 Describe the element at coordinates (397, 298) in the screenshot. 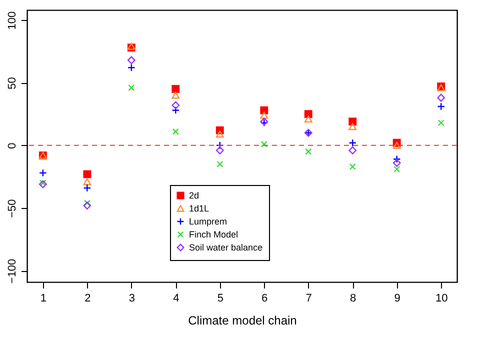

I see `x-tick-label: 9` at that location.